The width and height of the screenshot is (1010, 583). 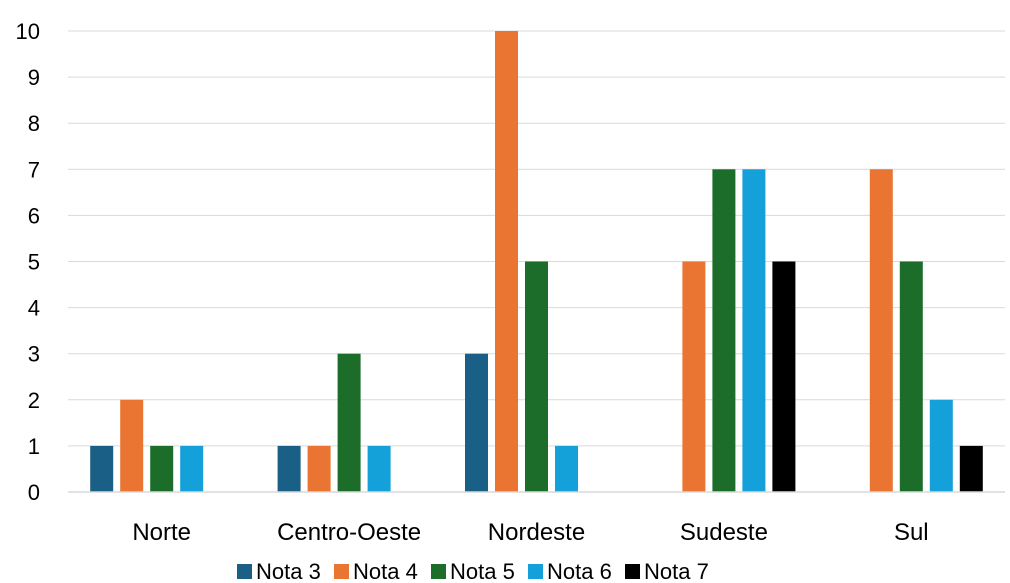 I want to click on bar-nota-5-centro-oeste, so click(x=349, y=422).